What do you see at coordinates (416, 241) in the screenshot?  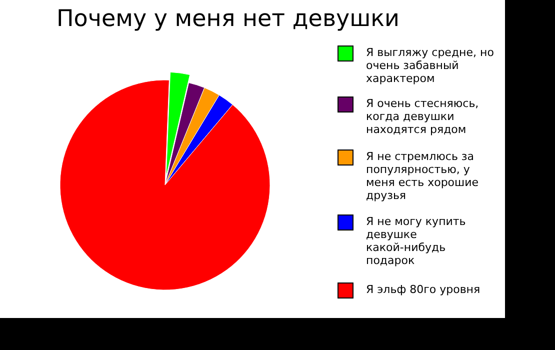 I see `legend-label: Я не могу купить девушке какой-нибудь подарок` at bounding box center [416, 241].